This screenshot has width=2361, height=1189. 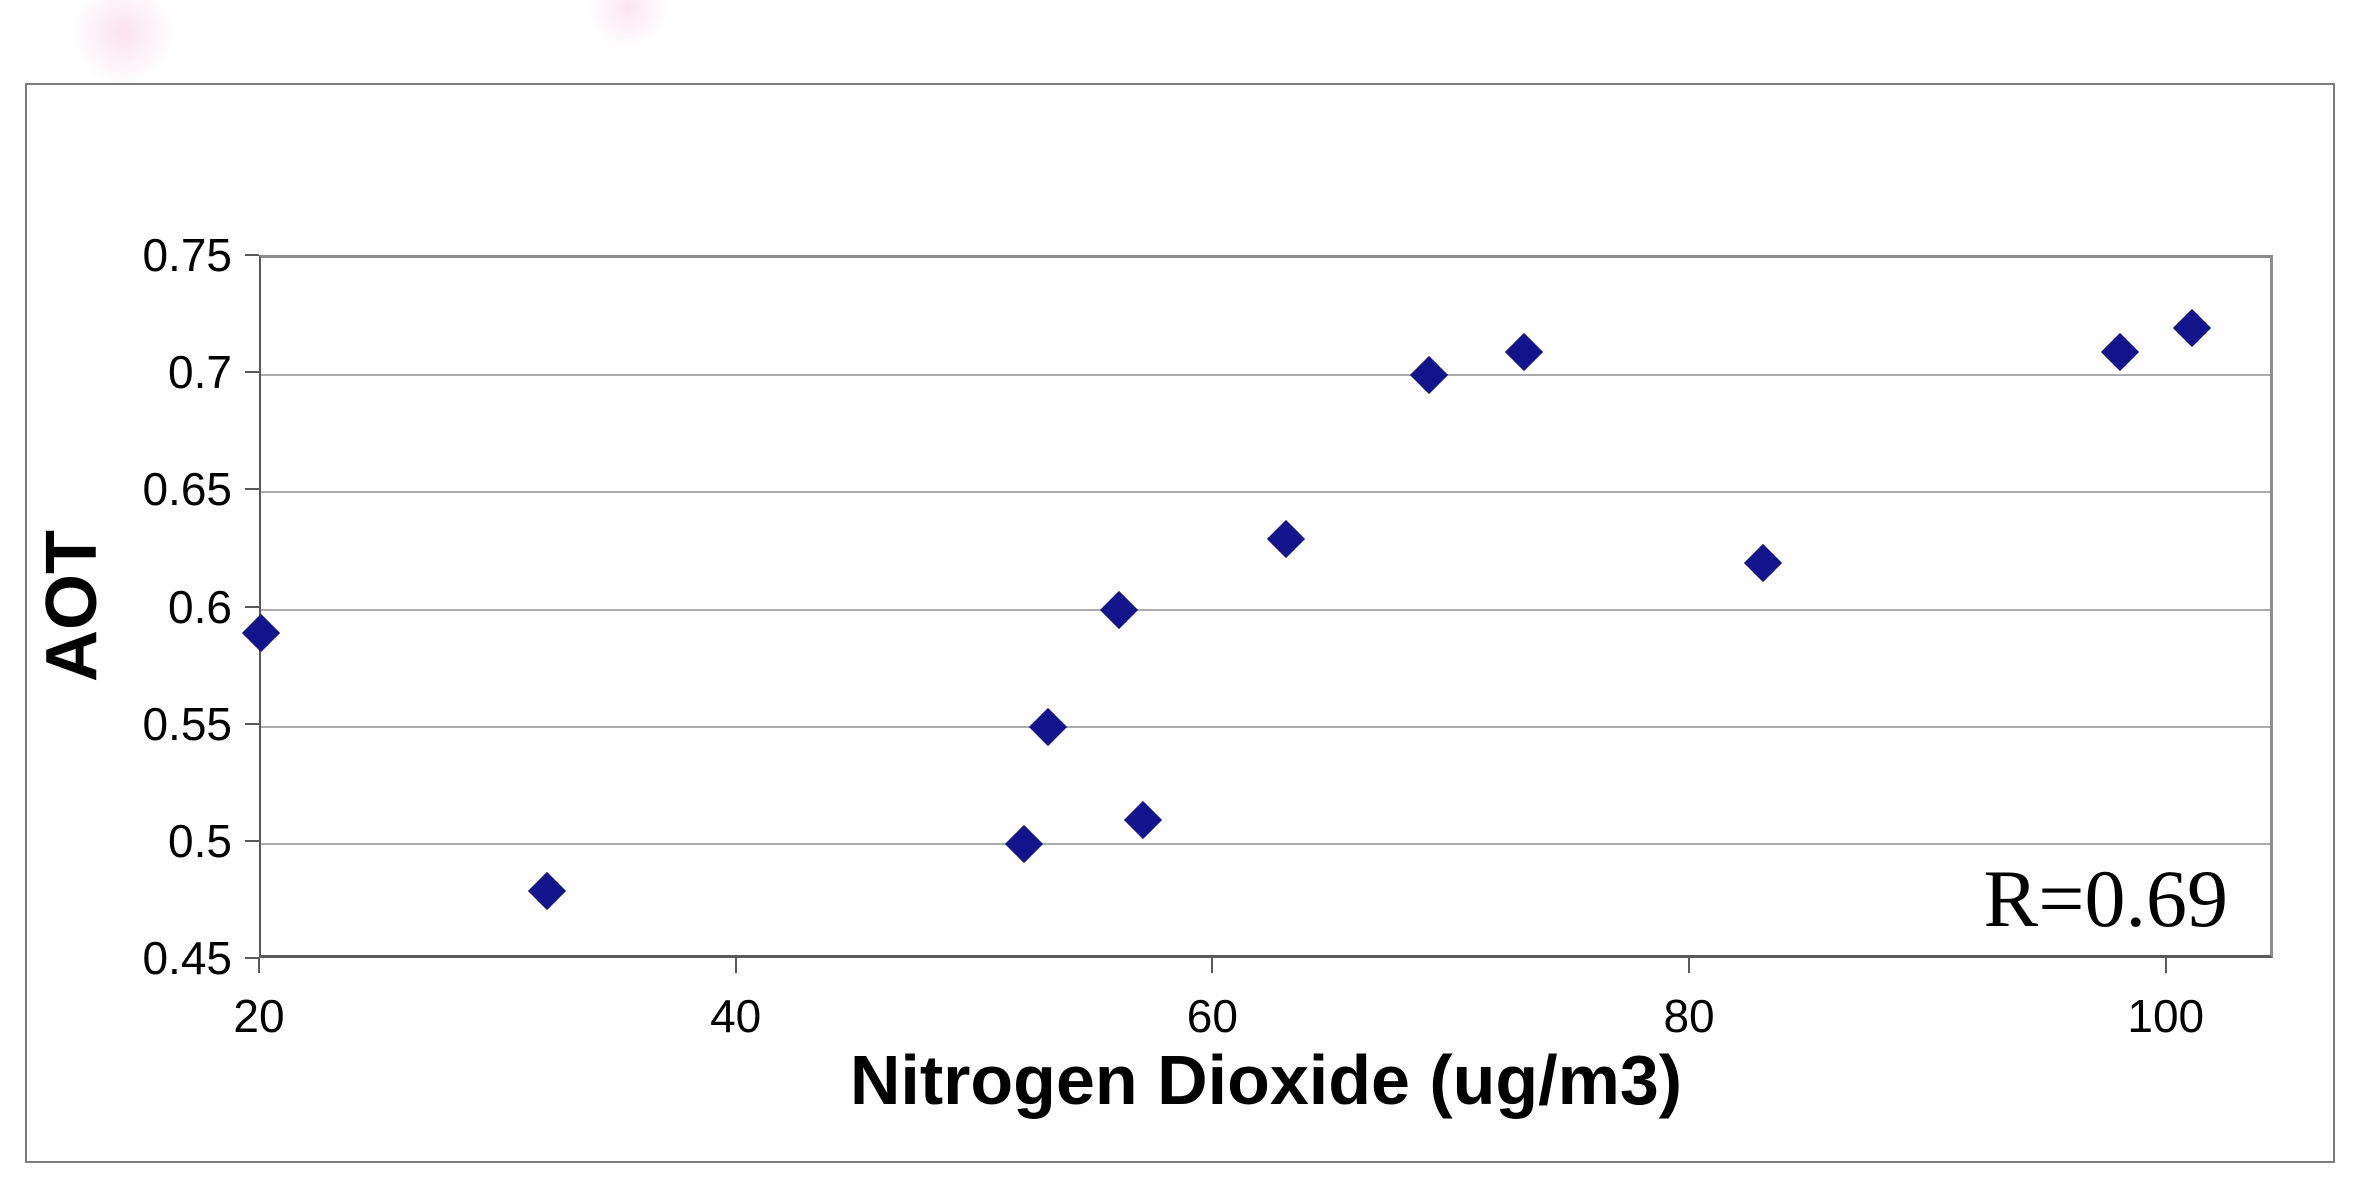 I want to click on x-tick-label: 80, so click(x=1689, y=1016).